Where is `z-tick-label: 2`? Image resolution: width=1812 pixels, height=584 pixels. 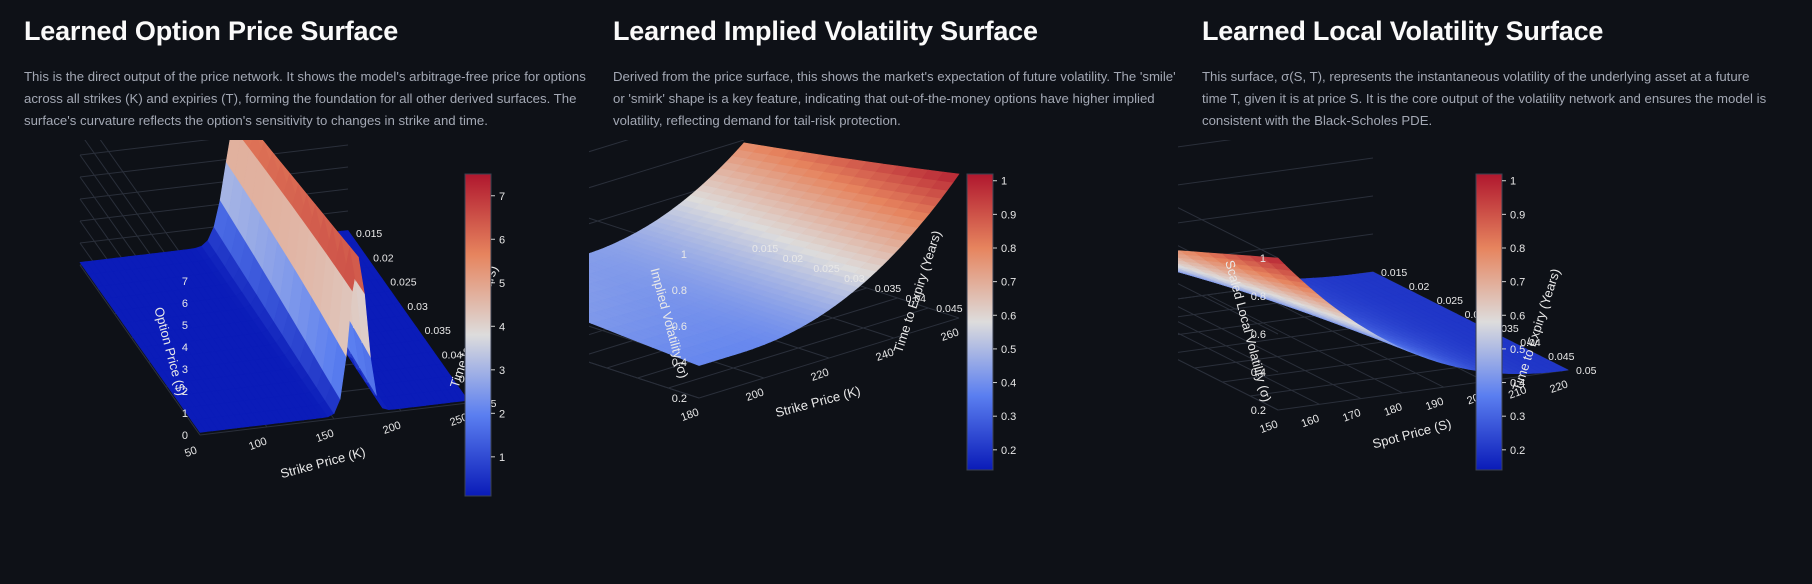 z-tick-label: 2 is located at coordinates (185, 392).